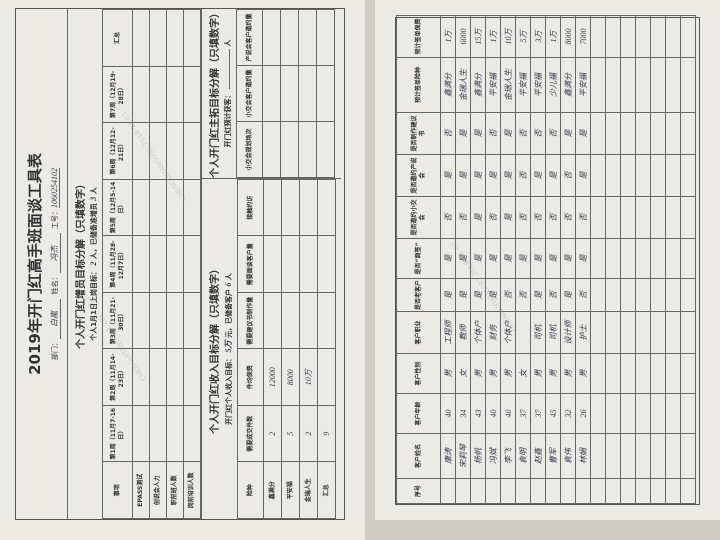 The image size is (720, 540). What do you see at coordinates (478, 456) in the screenshot?
I see `customer-cell: 杨帆` at bounding box center [478, 456].